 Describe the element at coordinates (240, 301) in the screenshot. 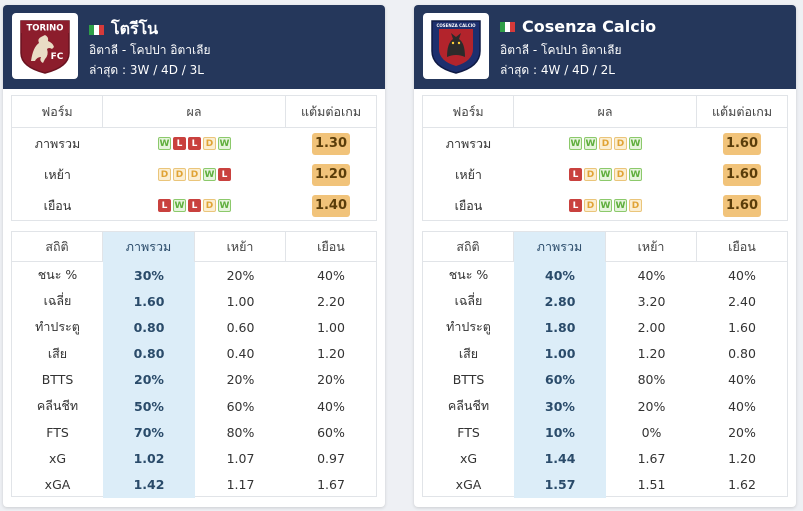

I see `stat-home: 1.00` at that location.